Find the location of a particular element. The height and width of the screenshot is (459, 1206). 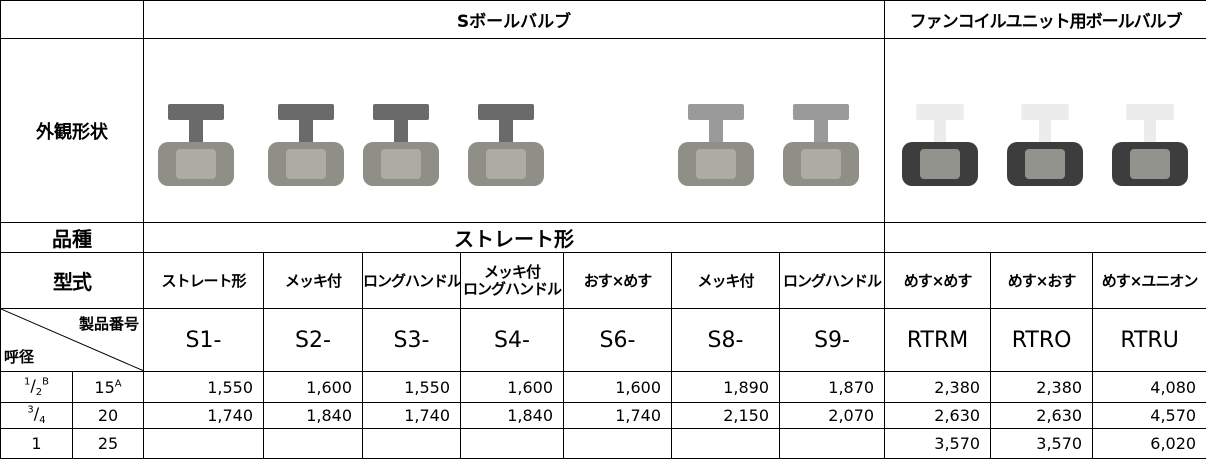

price: 1,890 is located at coordinates (726, 387).